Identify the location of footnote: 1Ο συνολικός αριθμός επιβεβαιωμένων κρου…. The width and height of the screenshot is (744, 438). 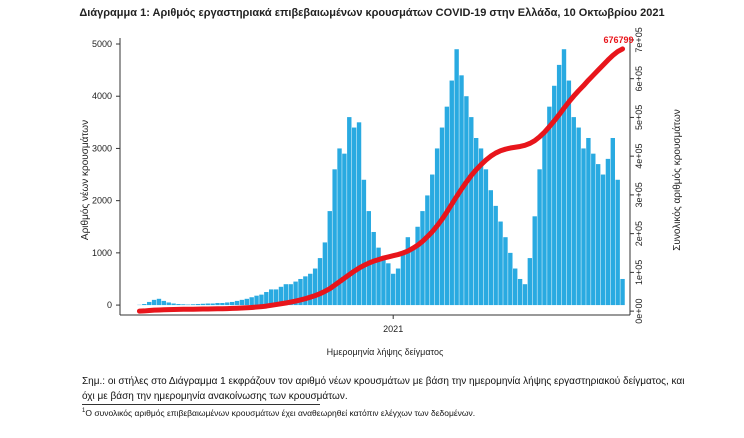
(278, 413).